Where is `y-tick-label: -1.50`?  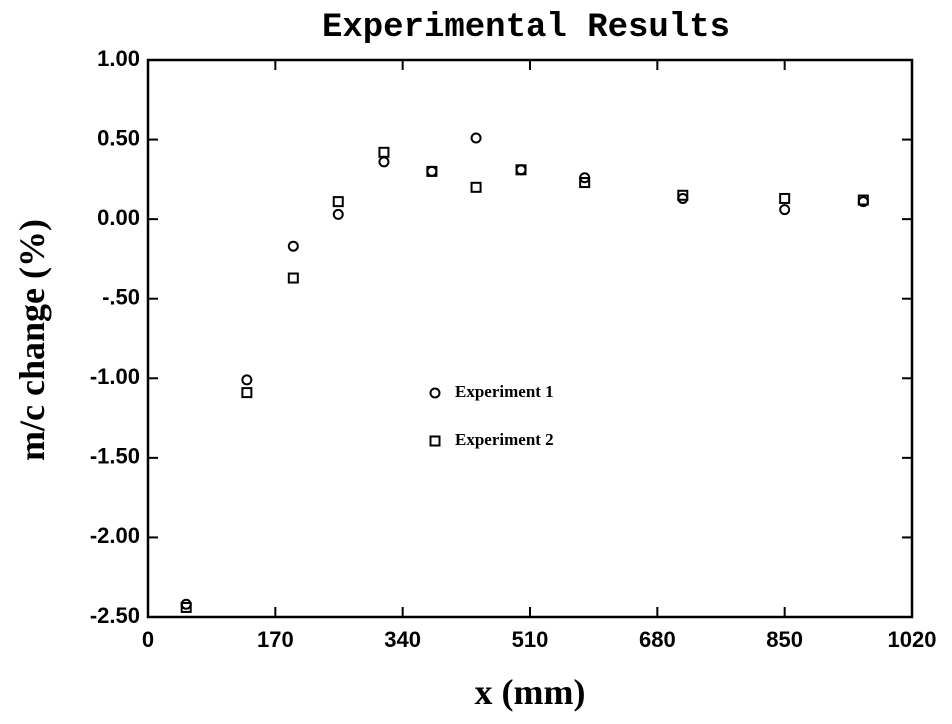
y-tick-label: -1.50 is located at coordinates (115, 456).